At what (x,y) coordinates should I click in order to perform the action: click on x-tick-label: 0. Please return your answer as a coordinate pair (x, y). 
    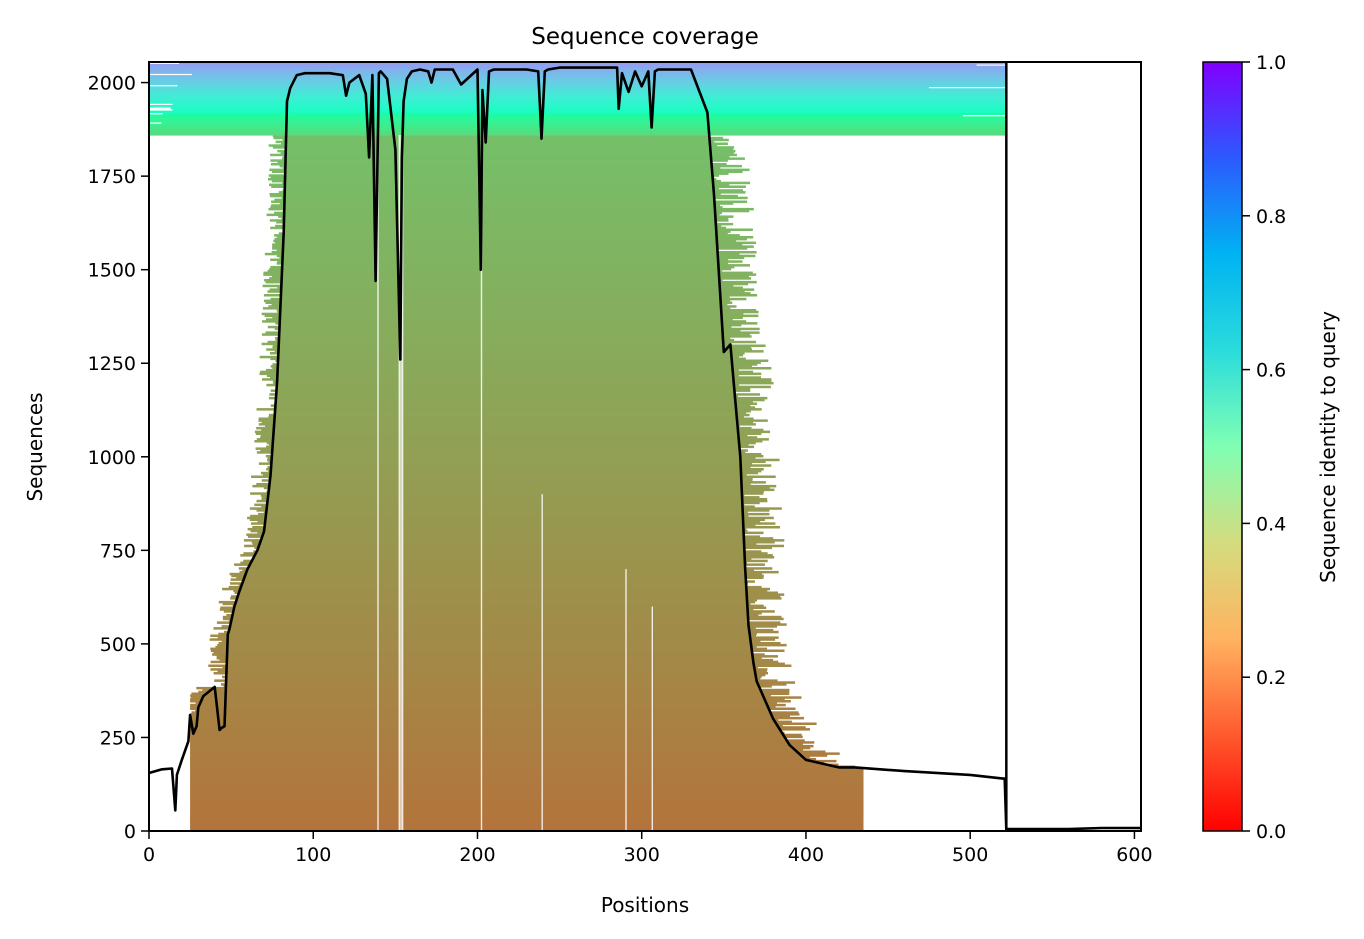
    Looking at the image, I should click on (149, 855).